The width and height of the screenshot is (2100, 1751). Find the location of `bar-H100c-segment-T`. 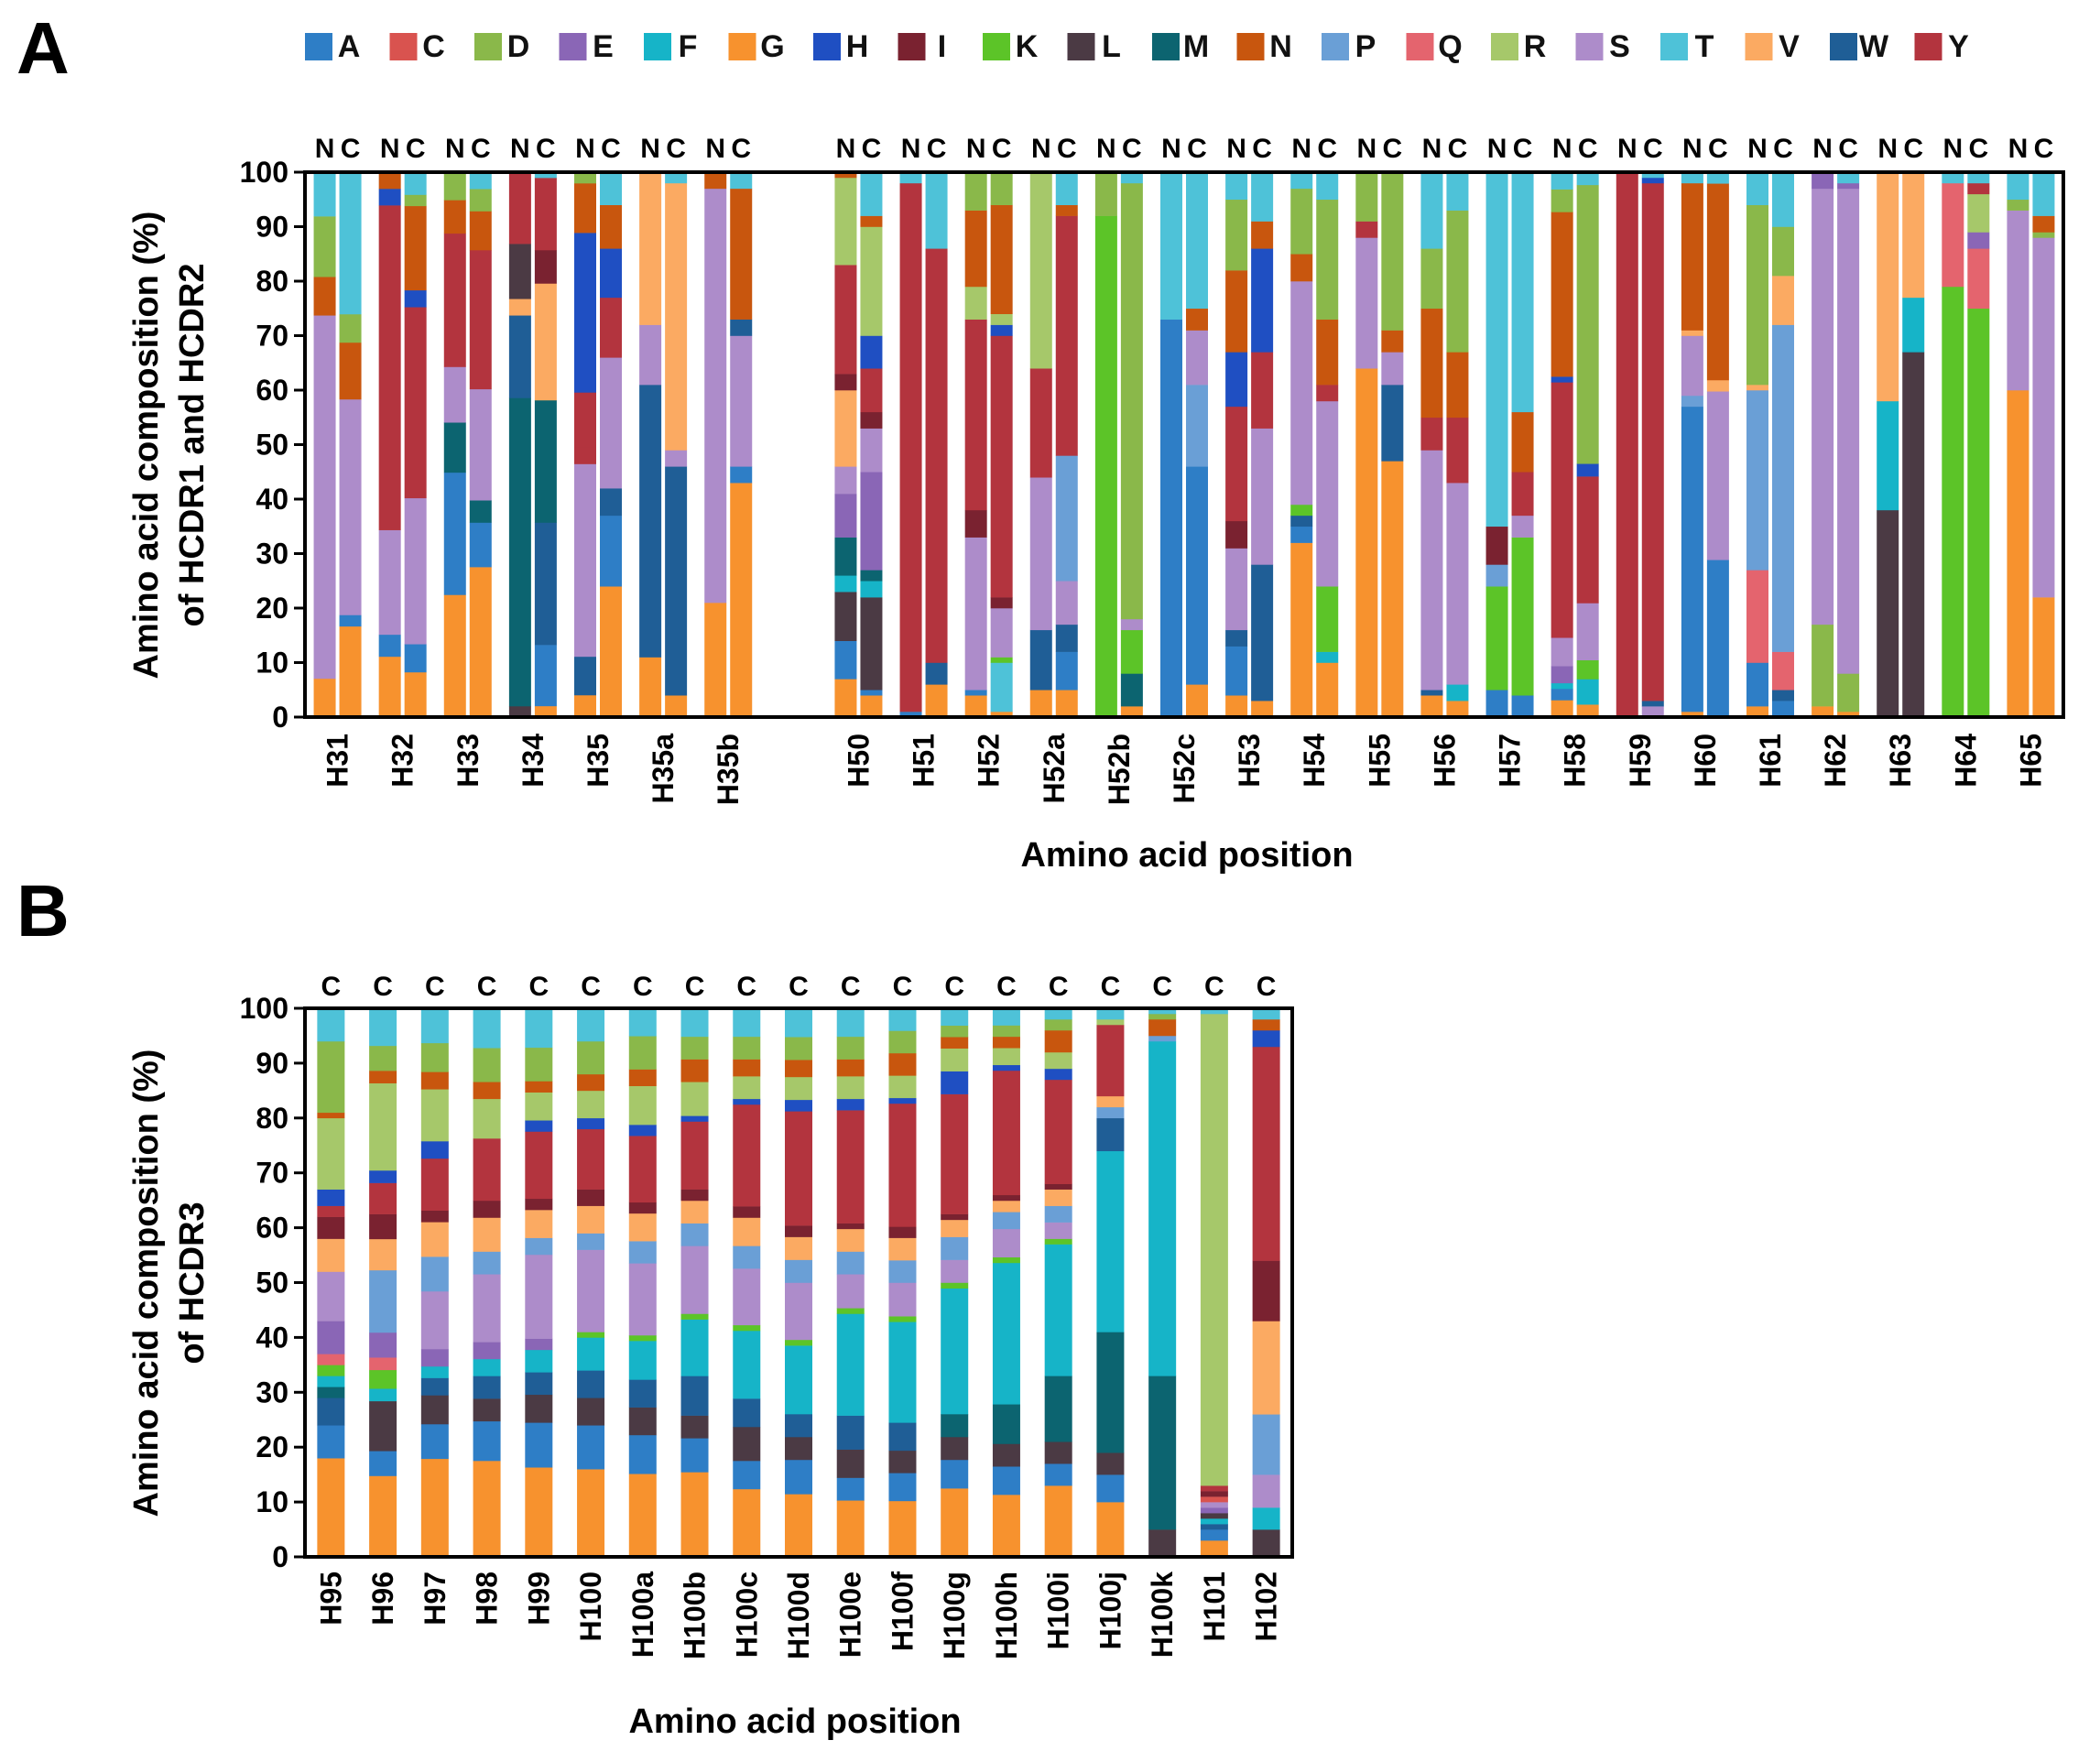

bar-H100c-segment-T is located at coordinates (747, 1023).